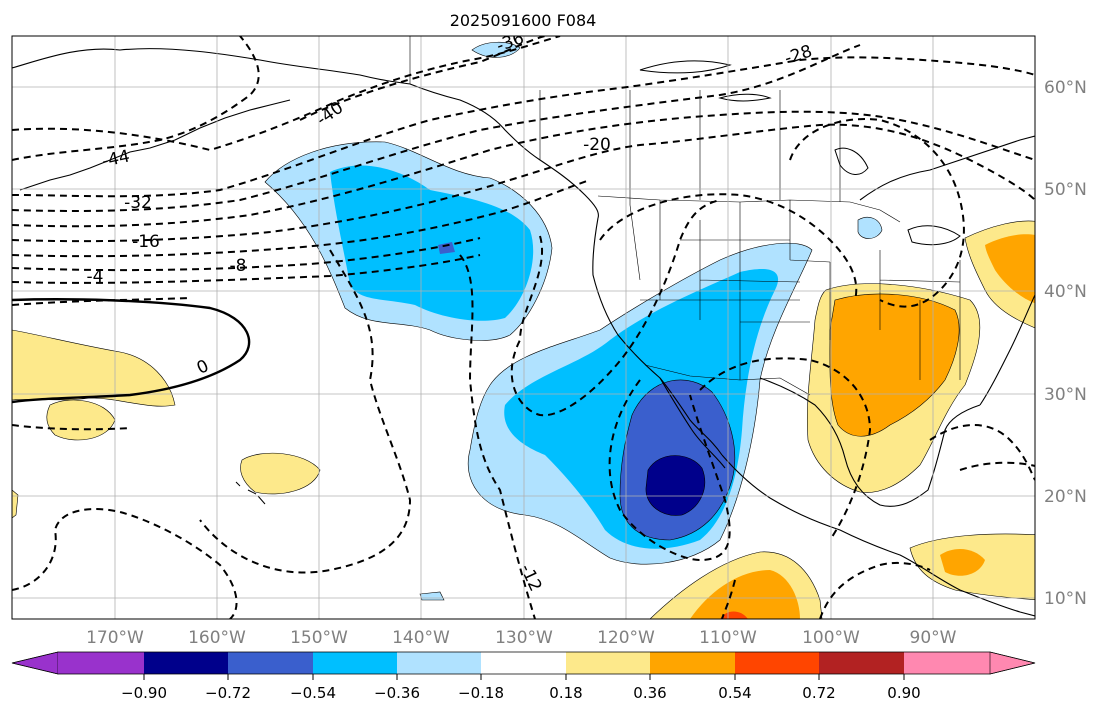 The image size is (1105, 712). Describe the element at coordinates (319, 638) in the screenshot. I see `lon-label: 150°W` at that location.